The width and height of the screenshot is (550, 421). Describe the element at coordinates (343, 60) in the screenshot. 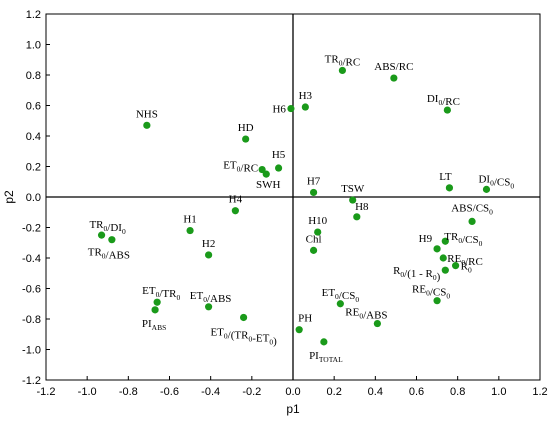

I see `point-label: TR0/RC` at that location.